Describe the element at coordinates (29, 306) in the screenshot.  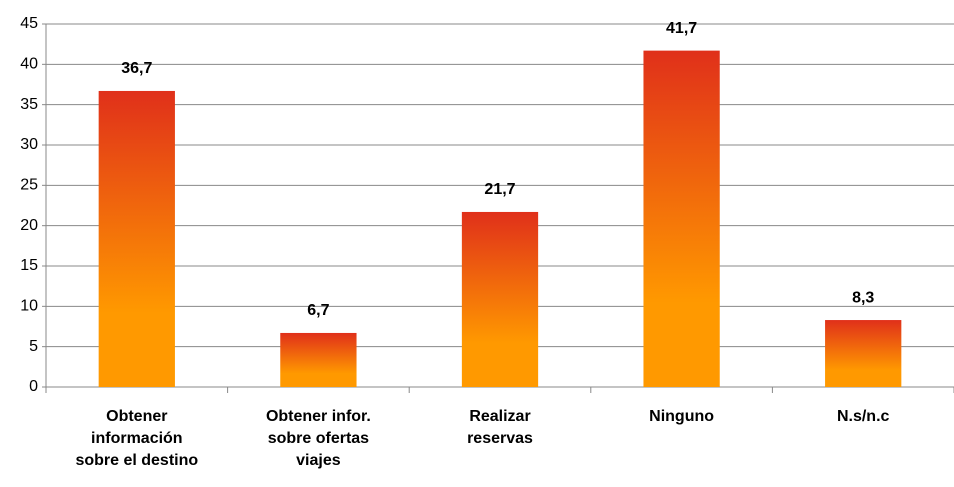
I see `y-tick-label: 10` at that location.